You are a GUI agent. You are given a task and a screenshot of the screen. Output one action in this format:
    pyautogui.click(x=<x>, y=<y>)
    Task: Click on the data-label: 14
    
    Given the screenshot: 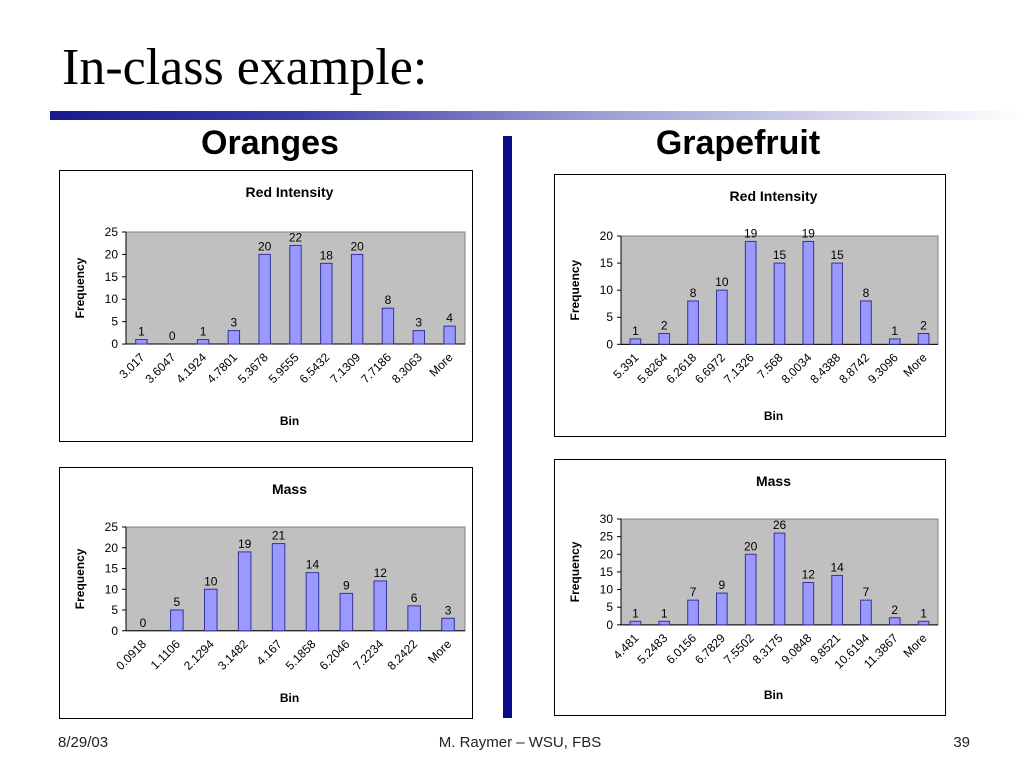 What is the action you would take?
    pyautogui.click(x=837, y=567)
    